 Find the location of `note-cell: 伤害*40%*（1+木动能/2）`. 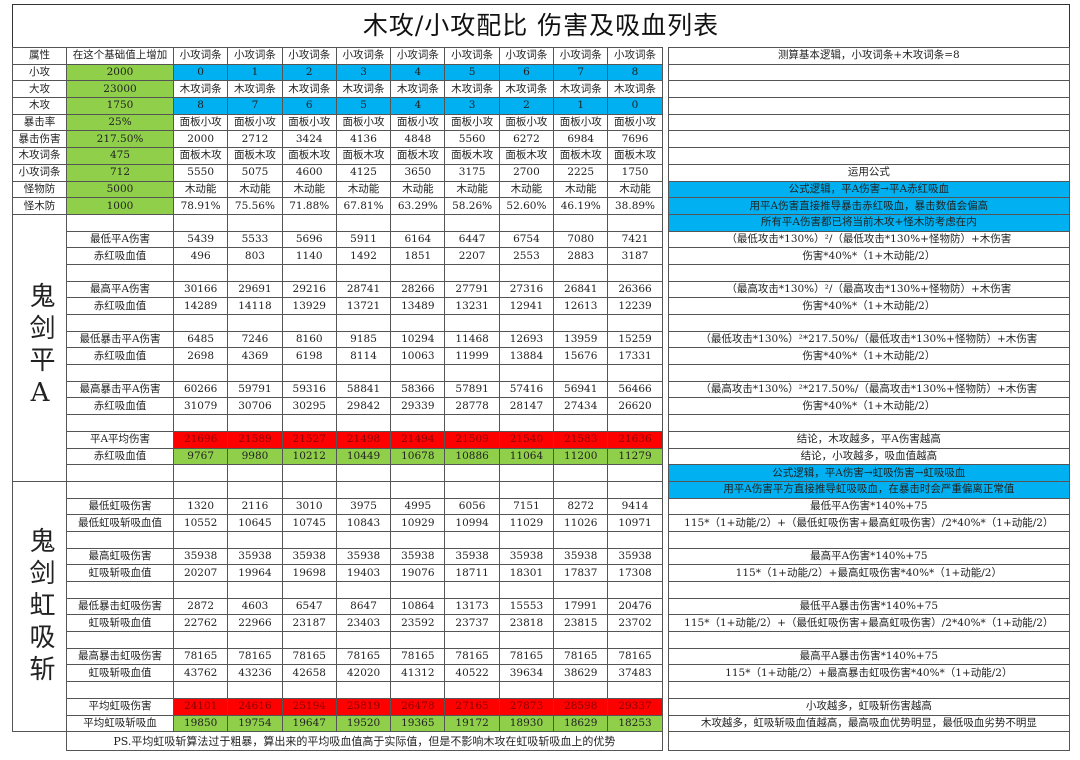

note-cell: 伤害*40%*（1+木动能/2） is located at coordinates (869, 306).